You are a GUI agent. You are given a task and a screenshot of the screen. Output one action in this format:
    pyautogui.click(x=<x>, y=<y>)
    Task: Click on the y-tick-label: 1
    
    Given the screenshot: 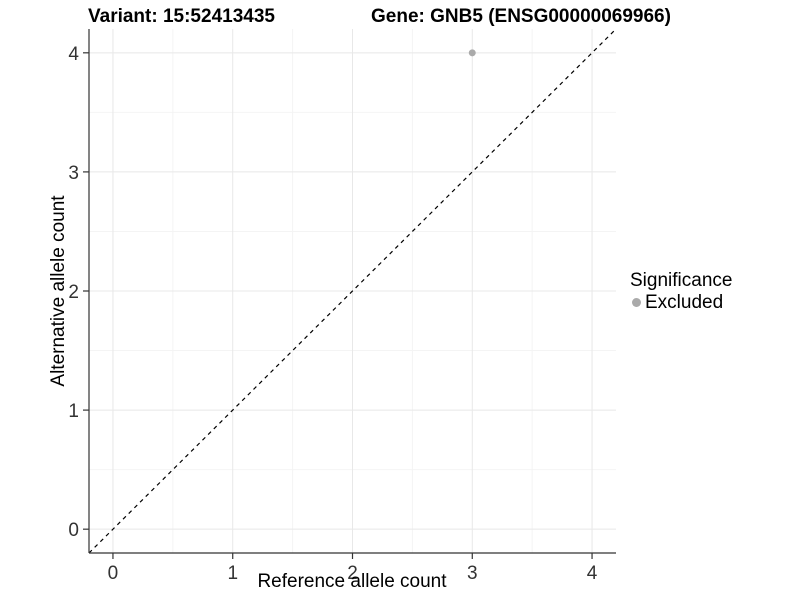 What is the action you would take?
    pyautogui.click(x=73, y=411)
    